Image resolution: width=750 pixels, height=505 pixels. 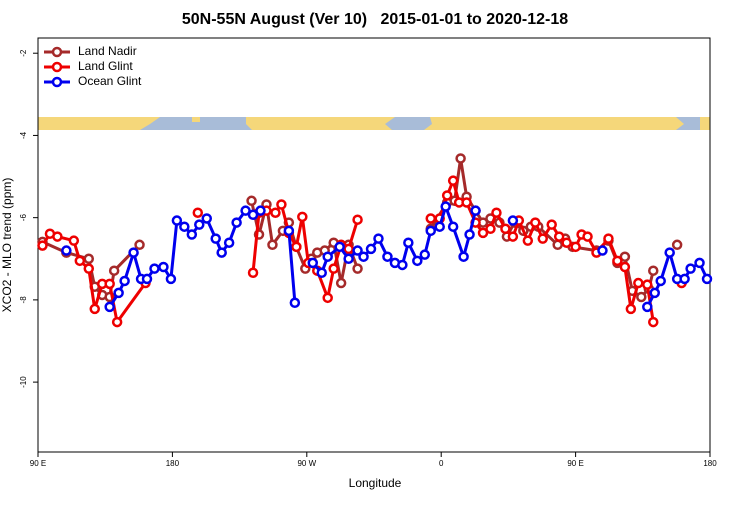 What do you see at coordinates (110, 81) in the screenshot?
I see `legend-label: Ocean Glint` at bounding box center [110, 81].